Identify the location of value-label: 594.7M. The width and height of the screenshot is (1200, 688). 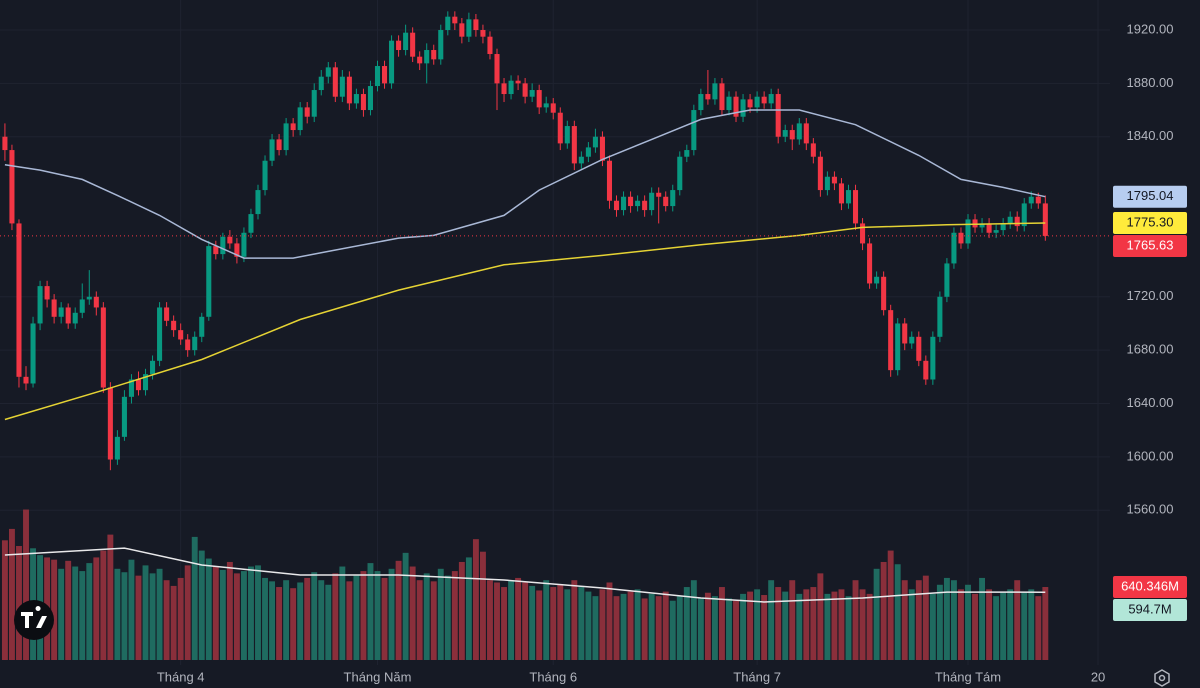
(1149, 608).